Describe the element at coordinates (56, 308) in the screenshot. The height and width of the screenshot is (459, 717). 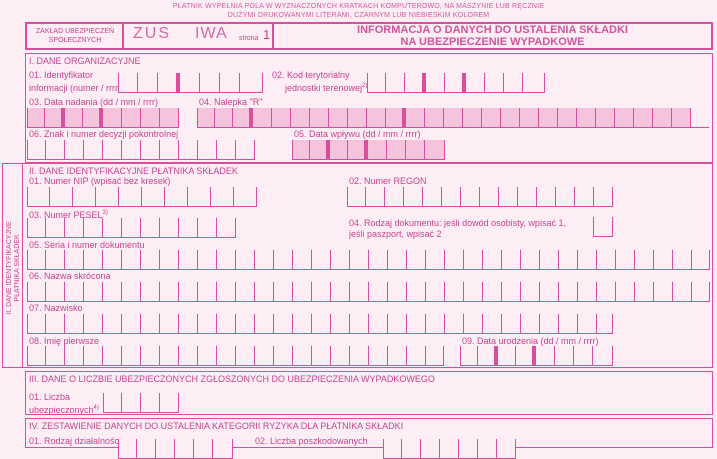
I see `nazwisko-label: 07. Nazwisko` at that location.